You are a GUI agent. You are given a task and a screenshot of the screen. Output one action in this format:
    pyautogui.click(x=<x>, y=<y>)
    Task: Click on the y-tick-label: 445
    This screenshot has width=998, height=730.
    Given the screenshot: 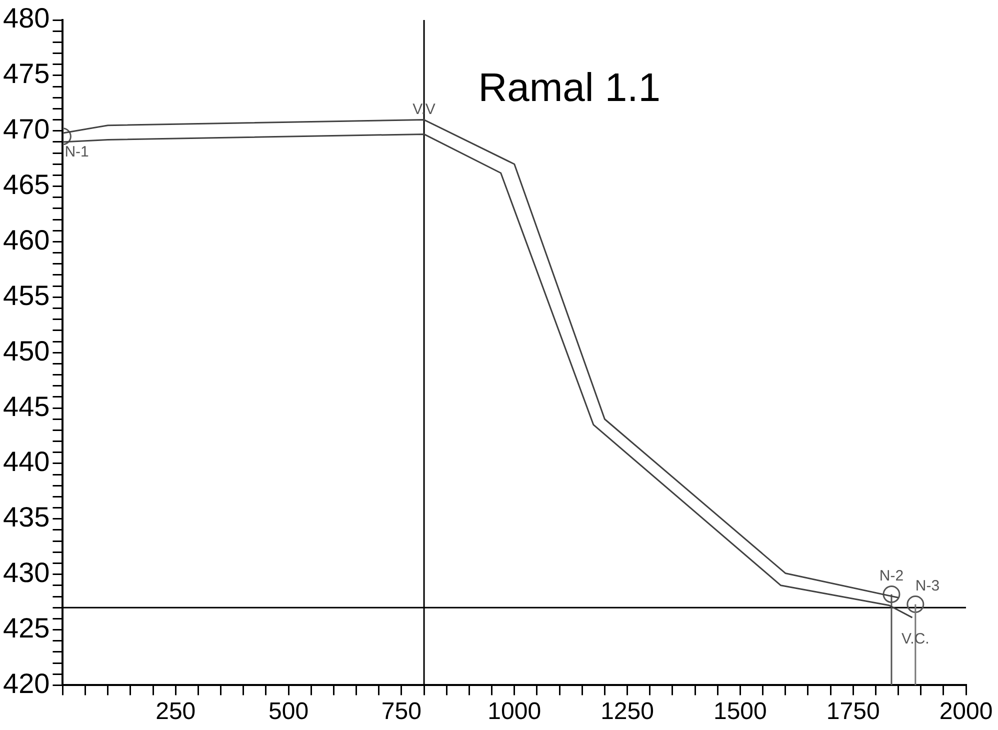 What is the action you would take?
    pyautogui.click(x=26, y=406)
    